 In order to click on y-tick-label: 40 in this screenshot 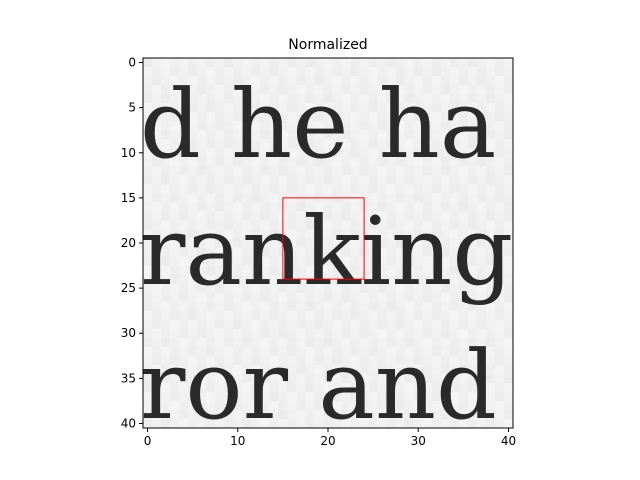, I will do `click(128, 423)`.